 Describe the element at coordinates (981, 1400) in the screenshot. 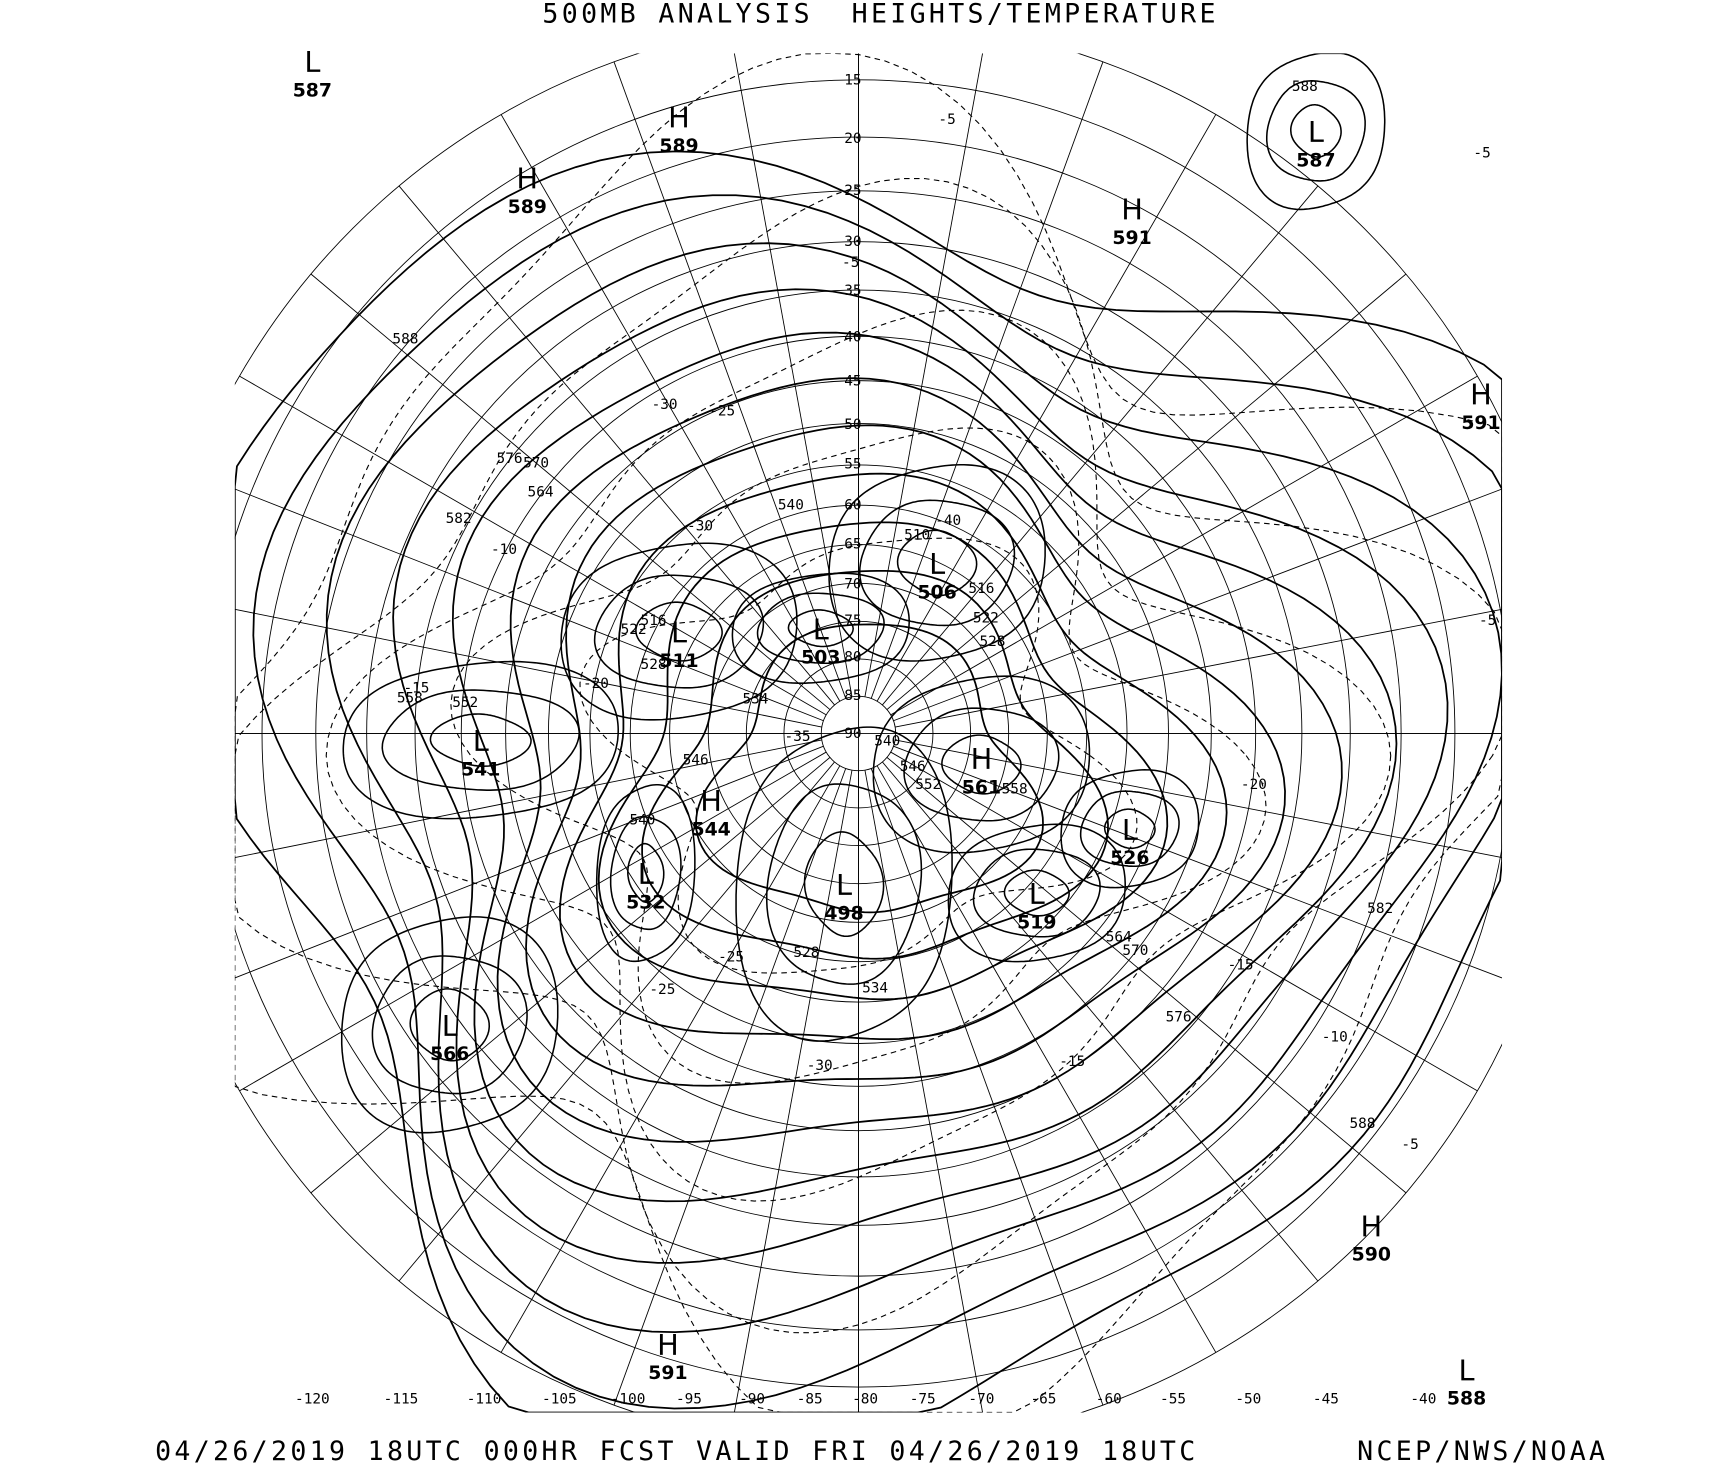

I see `longitude-label: -70` at that location.